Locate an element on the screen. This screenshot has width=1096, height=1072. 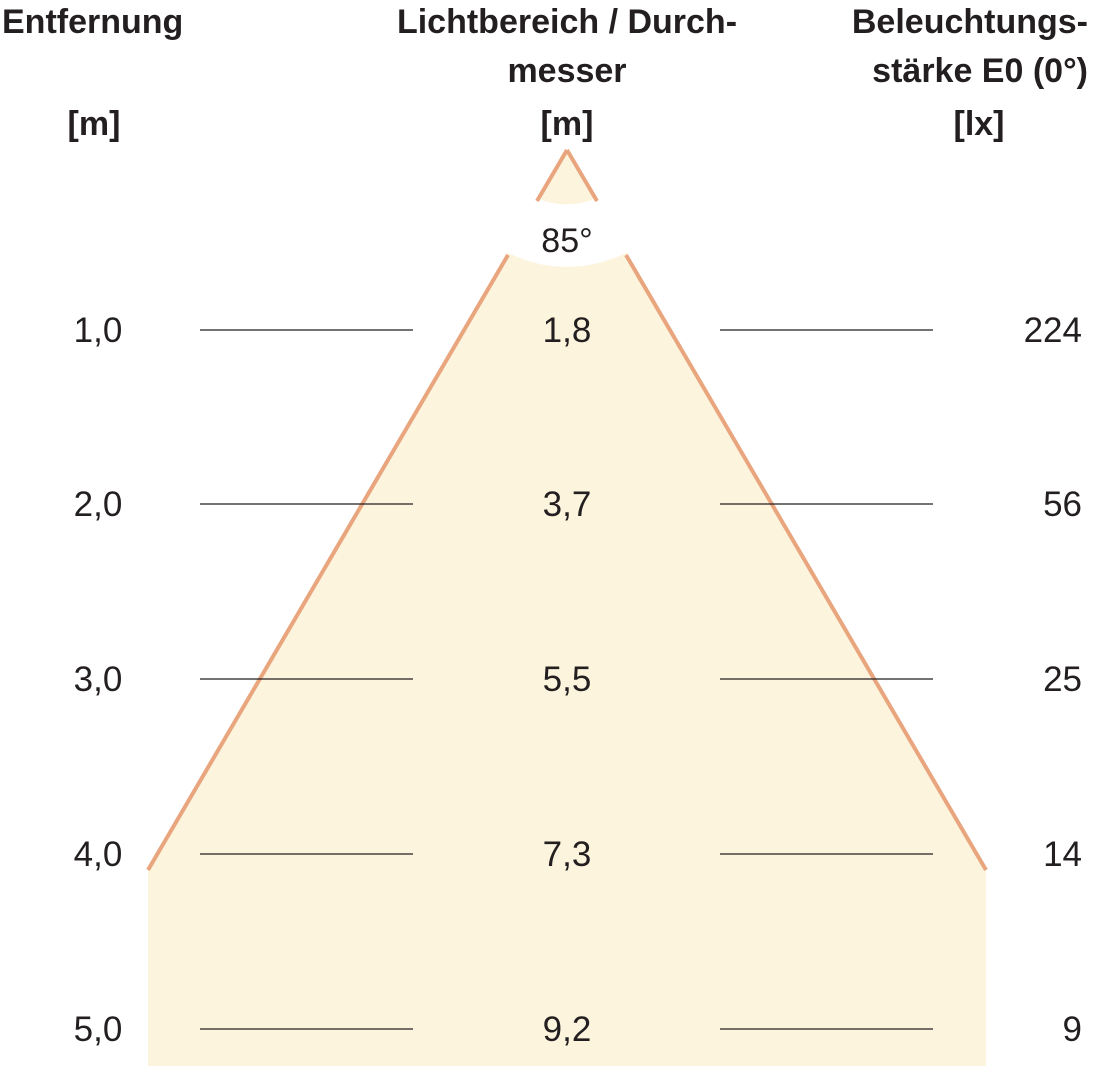
diameter-header-line1: Lichtbereich / Durch- is located at coordinates (567, 22).